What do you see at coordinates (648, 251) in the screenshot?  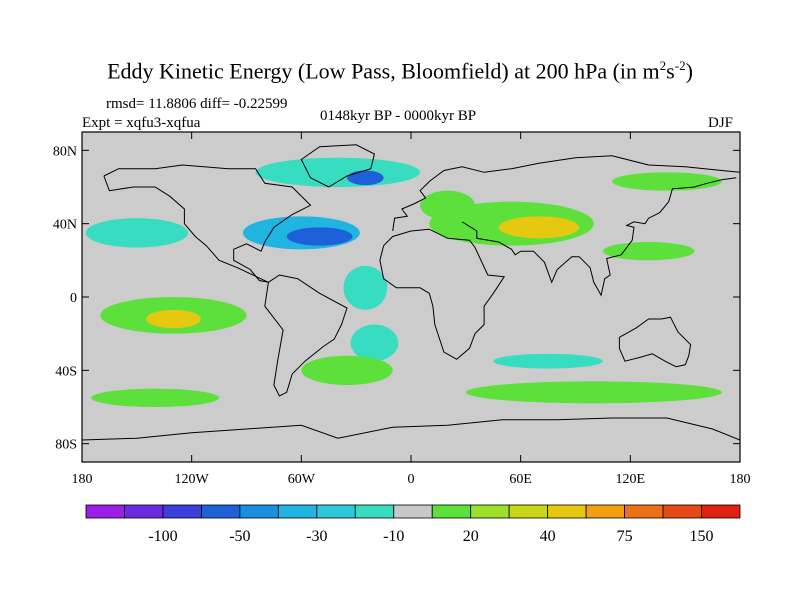 I see `anomaly-north-pacific-west` at bounding box center [648, 251].